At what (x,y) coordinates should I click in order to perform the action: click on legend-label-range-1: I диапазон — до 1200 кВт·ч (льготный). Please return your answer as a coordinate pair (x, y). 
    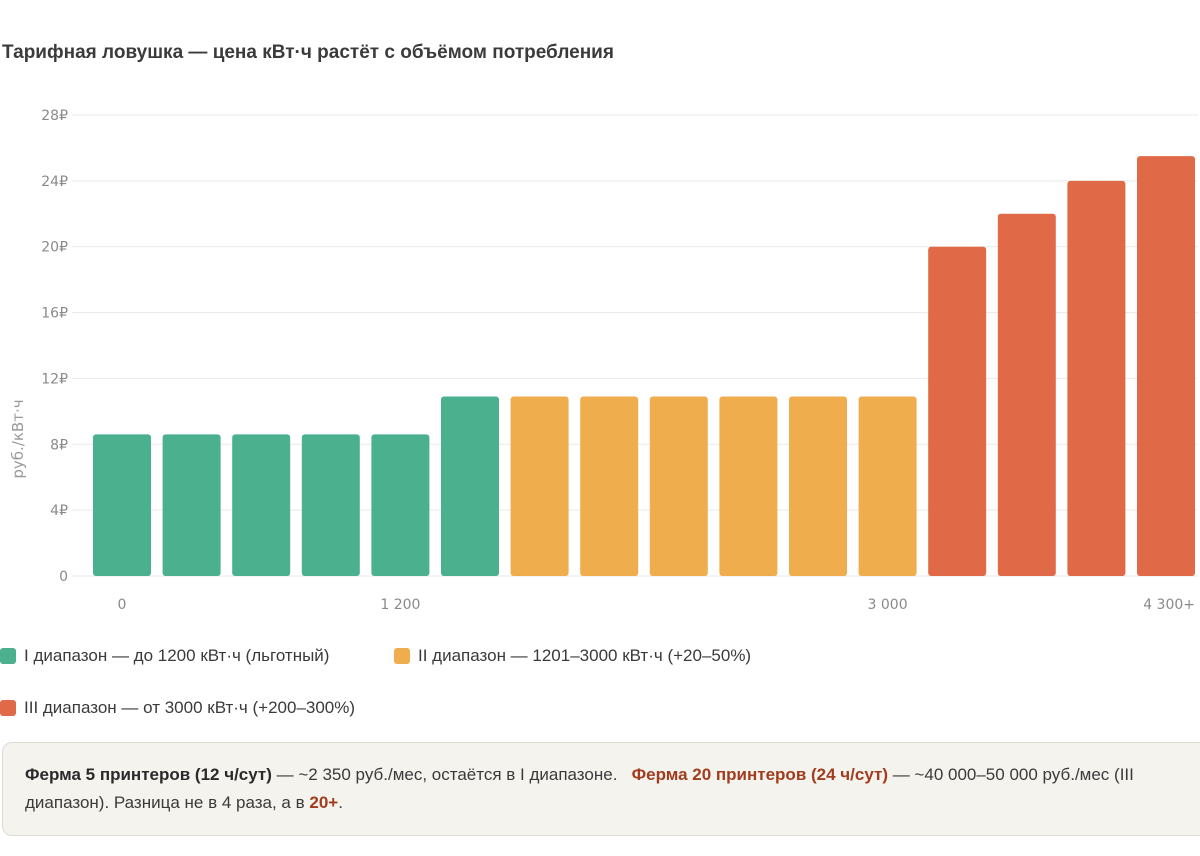
    Looking at the image, I should click on (177, 655).